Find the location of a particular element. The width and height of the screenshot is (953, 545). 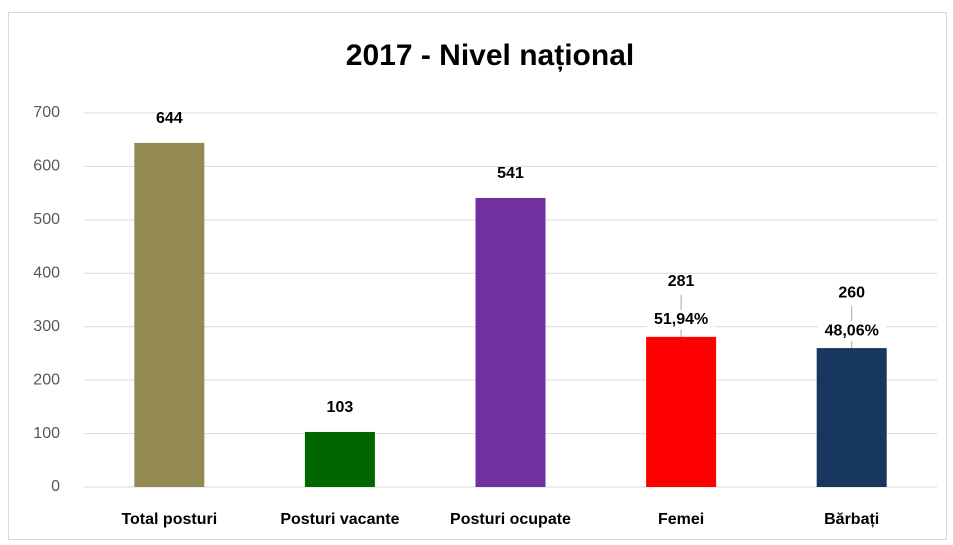

y-tick-label: 200 is located at coordinates (46, 379).